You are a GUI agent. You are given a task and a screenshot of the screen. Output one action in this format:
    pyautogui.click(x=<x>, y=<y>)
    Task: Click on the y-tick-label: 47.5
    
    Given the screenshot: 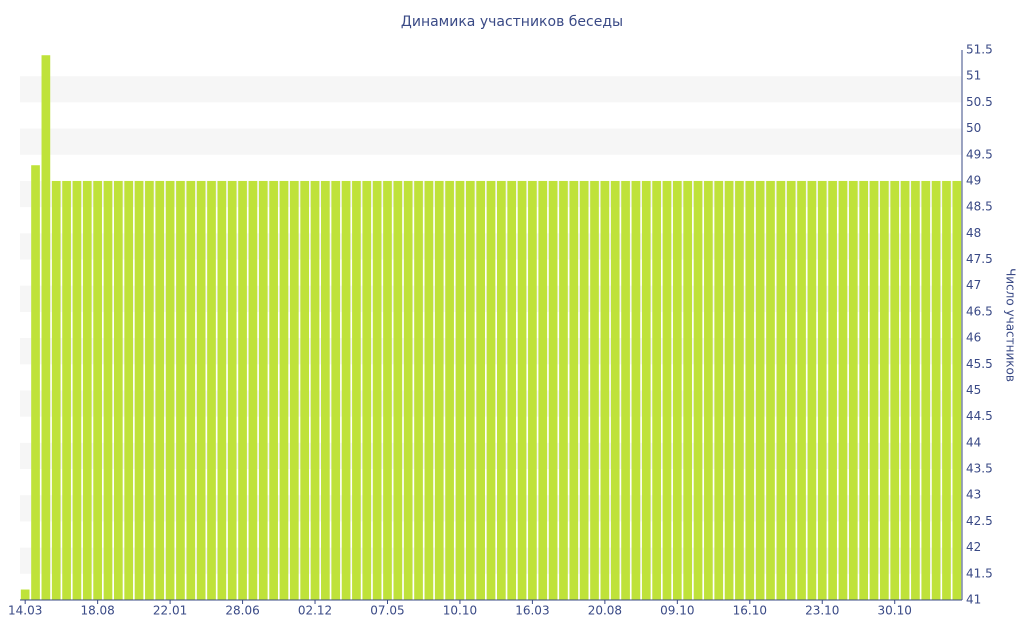 What is the action you would take?
    pyautogui.click(x=979, y=259)
    